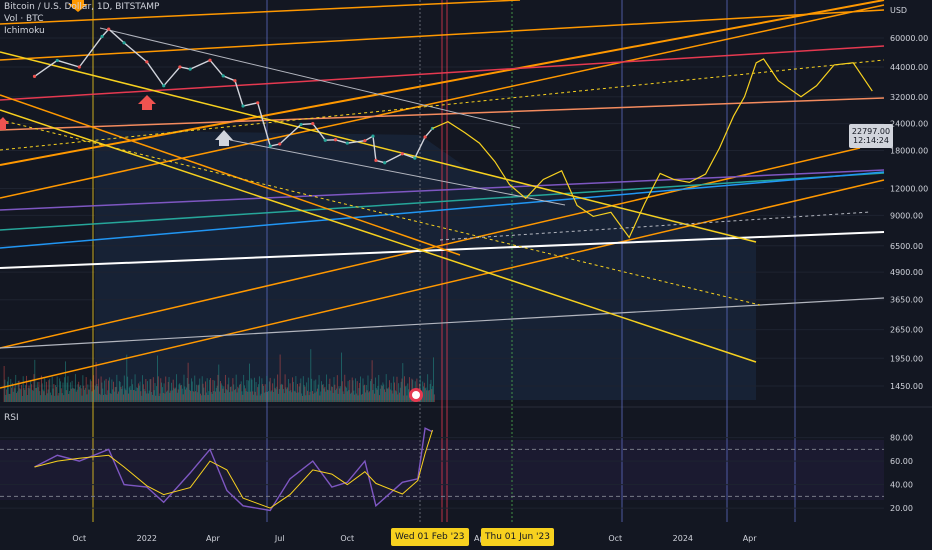 The height and width of the screenshot is (550, 932). What do you see at coordinates (24, 31) in the screenshot?
I see `ichimoku-indicator-label: Ichimoku` at bounding box center [24, 31].